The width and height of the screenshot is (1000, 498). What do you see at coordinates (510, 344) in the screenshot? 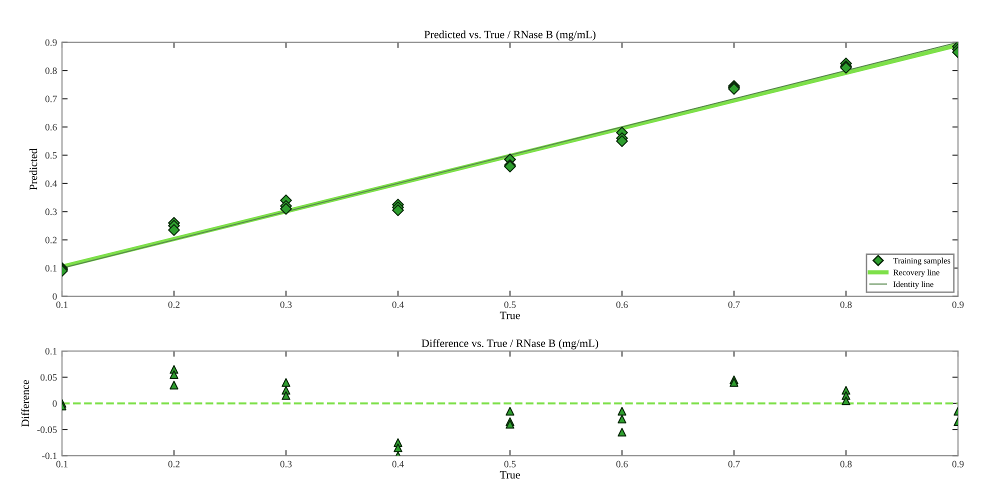
I see `chart-title: Difference vs. True / RNase B (mg/mL)` at bounding box center [510, 344].